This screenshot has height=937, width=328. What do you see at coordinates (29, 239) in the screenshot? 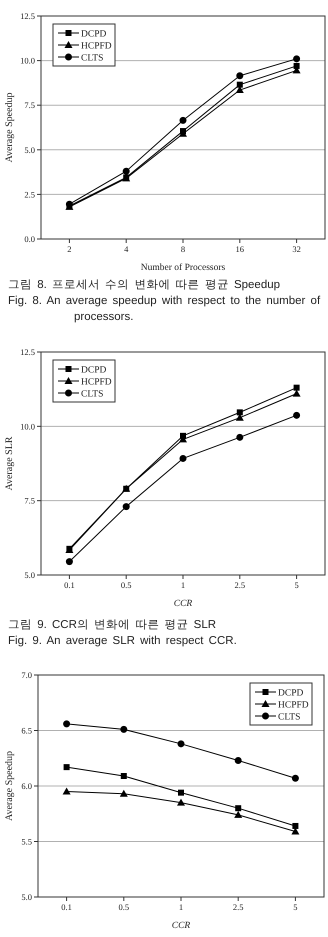
I see `y-tick-label: 0.0` at bounding box center [29, 239].